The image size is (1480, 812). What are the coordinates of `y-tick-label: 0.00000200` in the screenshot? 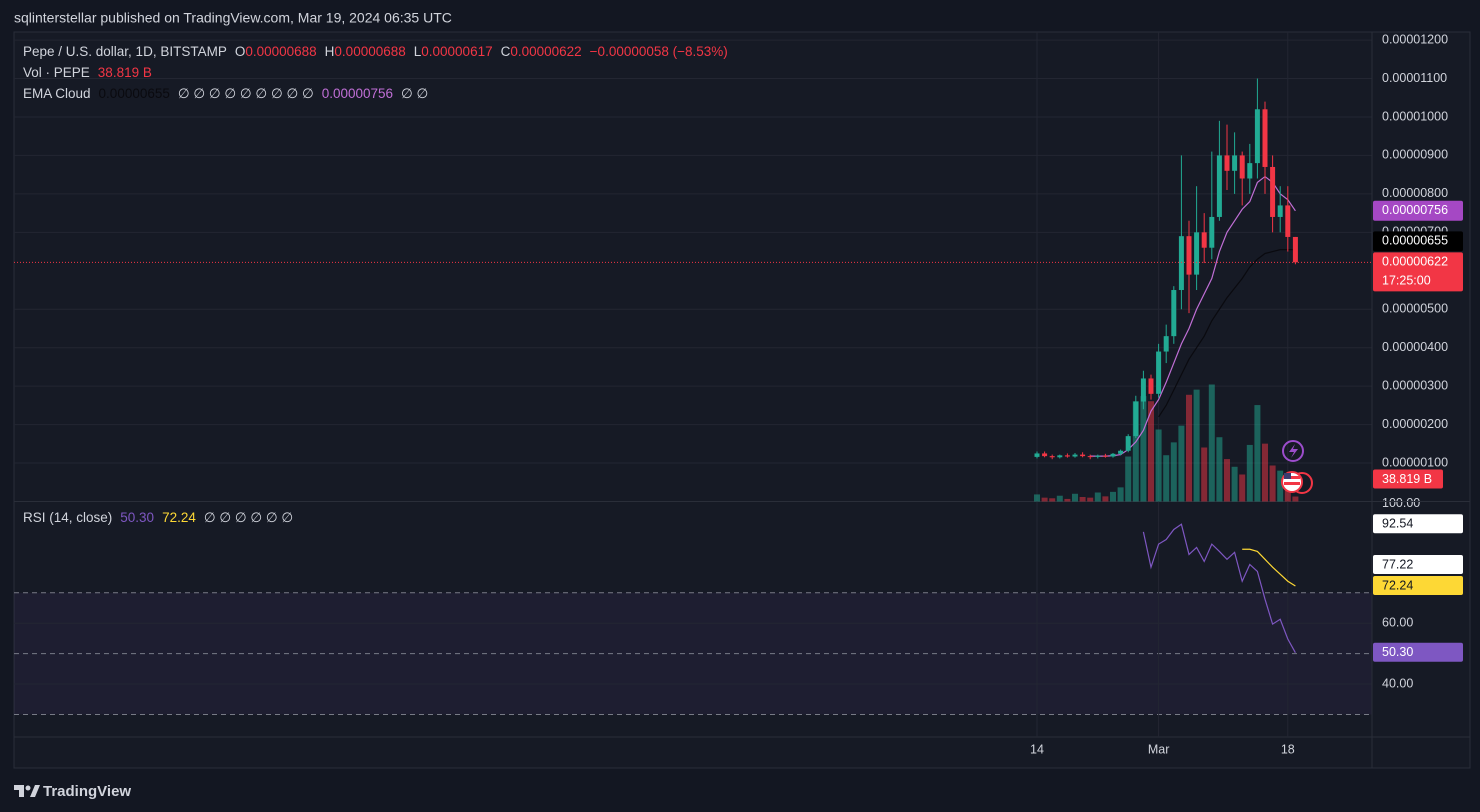 It's located at (1415, 424).